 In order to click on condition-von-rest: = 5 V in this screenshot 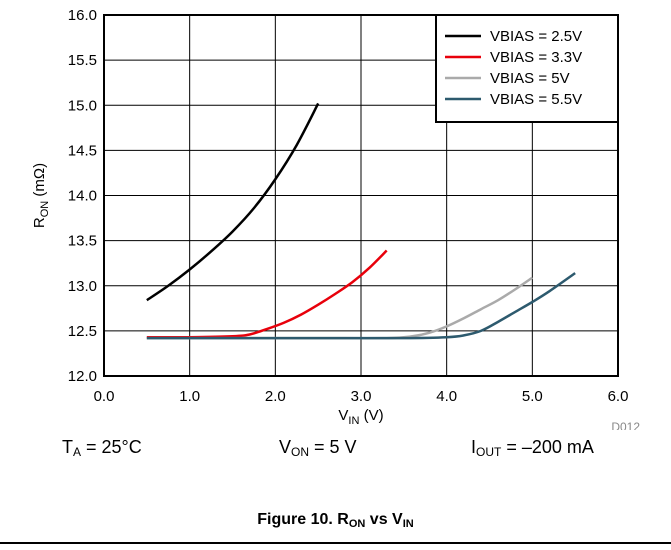, I will do `click(333, 447)`.